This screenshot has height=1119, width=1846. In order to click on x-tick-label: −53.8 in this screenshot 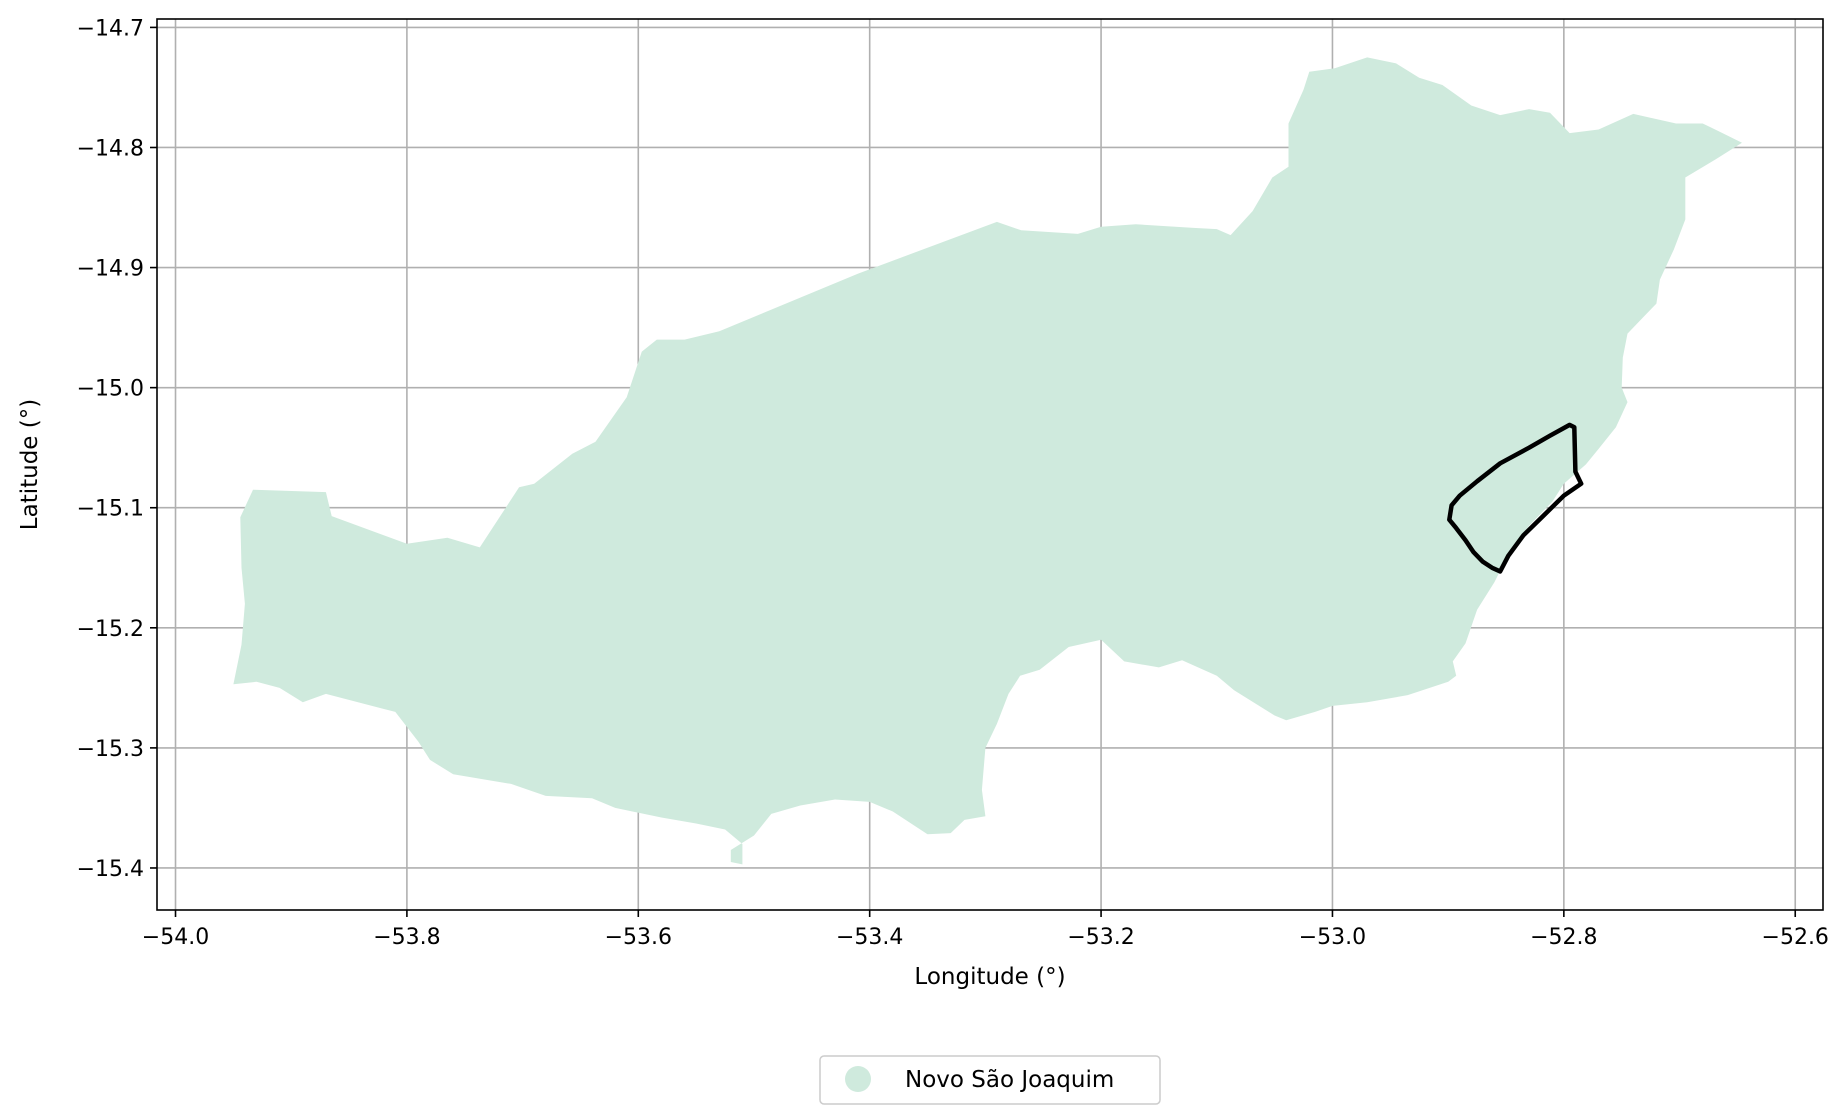, I will do `click(406, 937)`.